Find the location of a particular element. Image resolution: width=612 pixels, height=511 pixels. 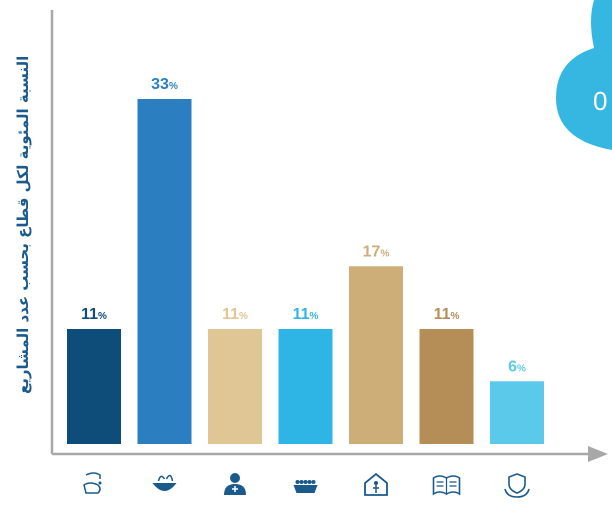

food-bowl-icon is located at coordinates (164, 482).